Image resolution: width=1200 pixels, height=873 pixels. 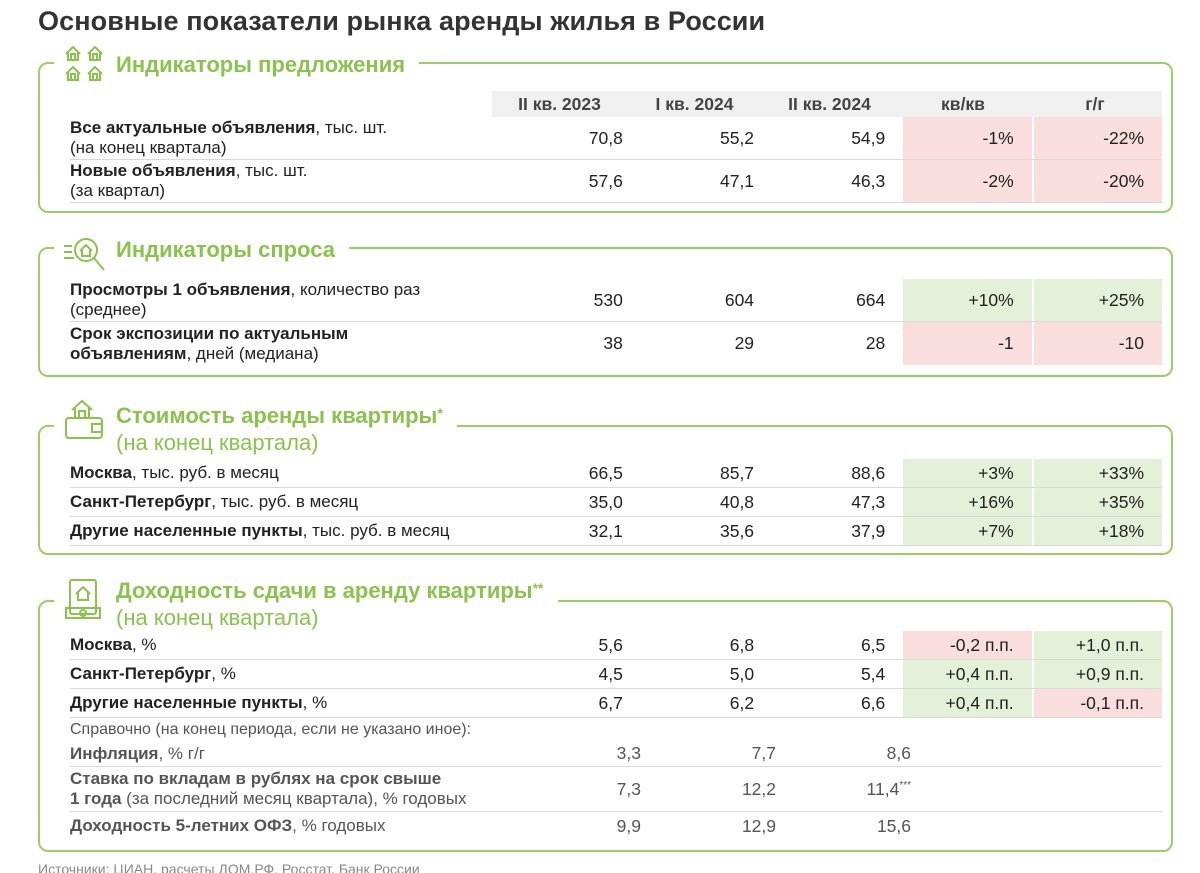 What do you see at coordinates (737, 501) in the screenshot?
I see `value-q1-2024: 40,8` at bounding box center [737, 501].